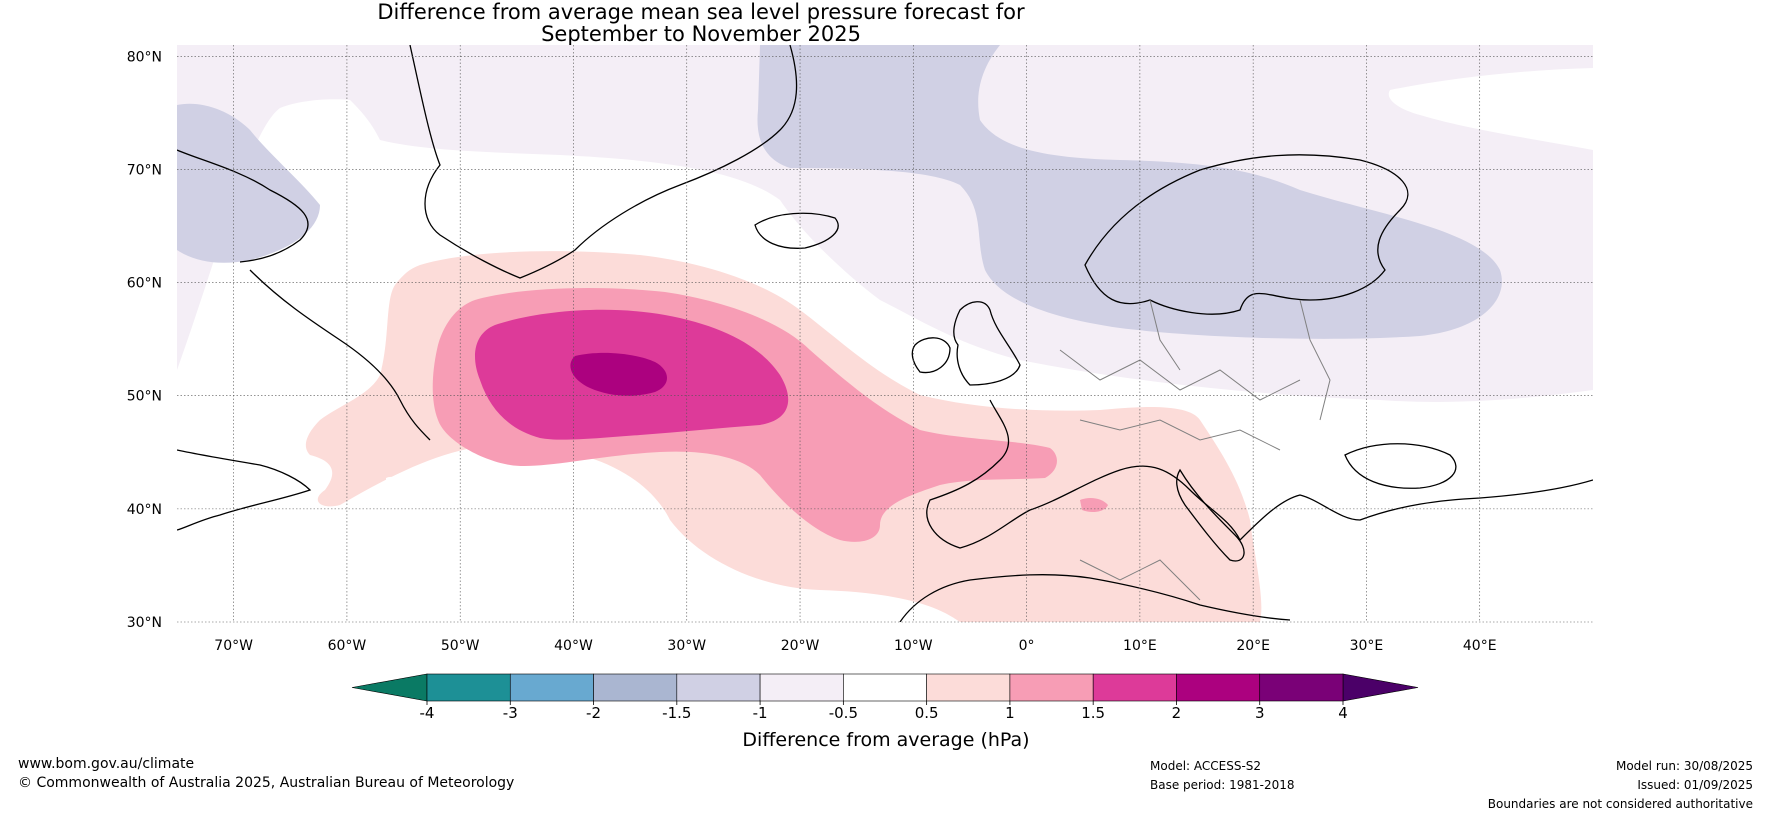  What do you see at coordinates (800, 646) in the screenshot?
I see `lon-label: 20°W` at bounding box center [800, 646].